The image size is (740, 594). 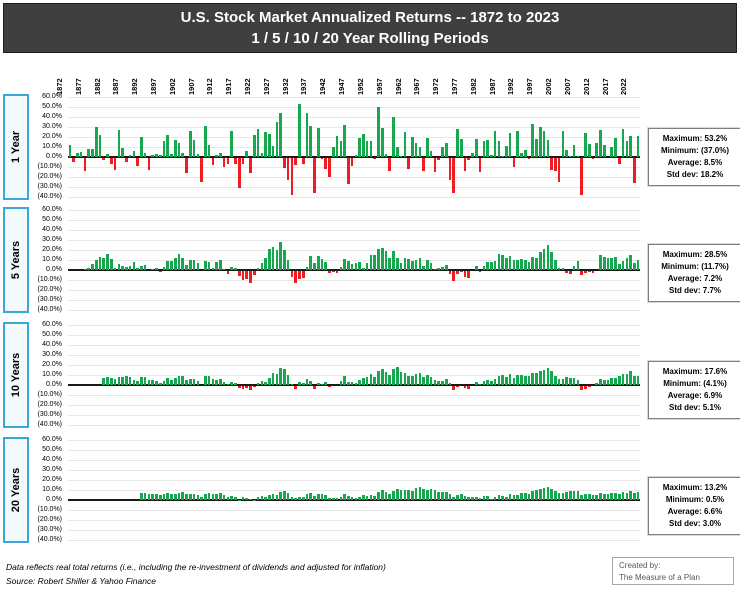 What do you see at coordinates (49, 424) in the screenshot?
I see `y-tick-label: (40.0%)` at bounding box center [49, 424].